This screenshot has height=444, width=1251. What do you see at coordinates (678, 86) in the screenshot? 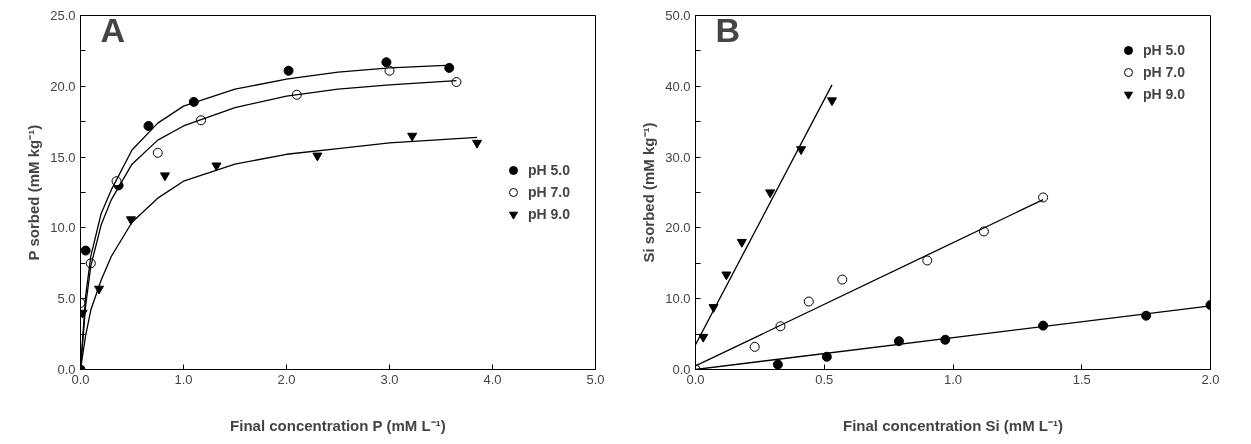
I see `y-tick-label: 40.0` at bounding box center [678, 86].